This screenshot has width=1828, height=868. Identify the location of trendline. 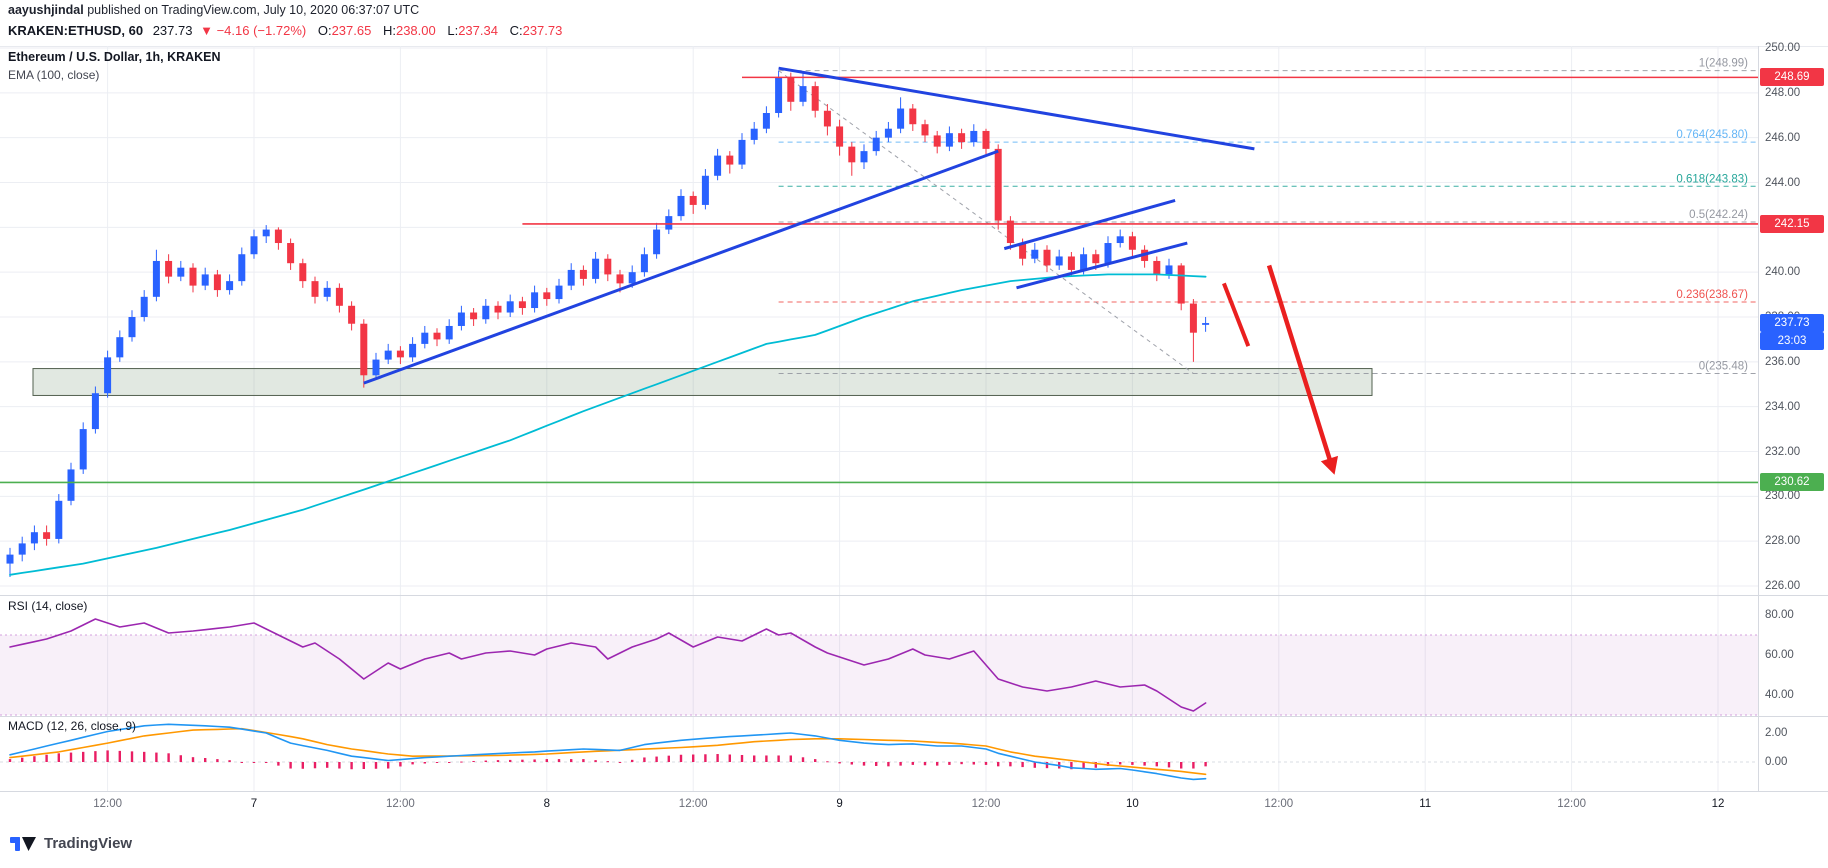
(681, 267).